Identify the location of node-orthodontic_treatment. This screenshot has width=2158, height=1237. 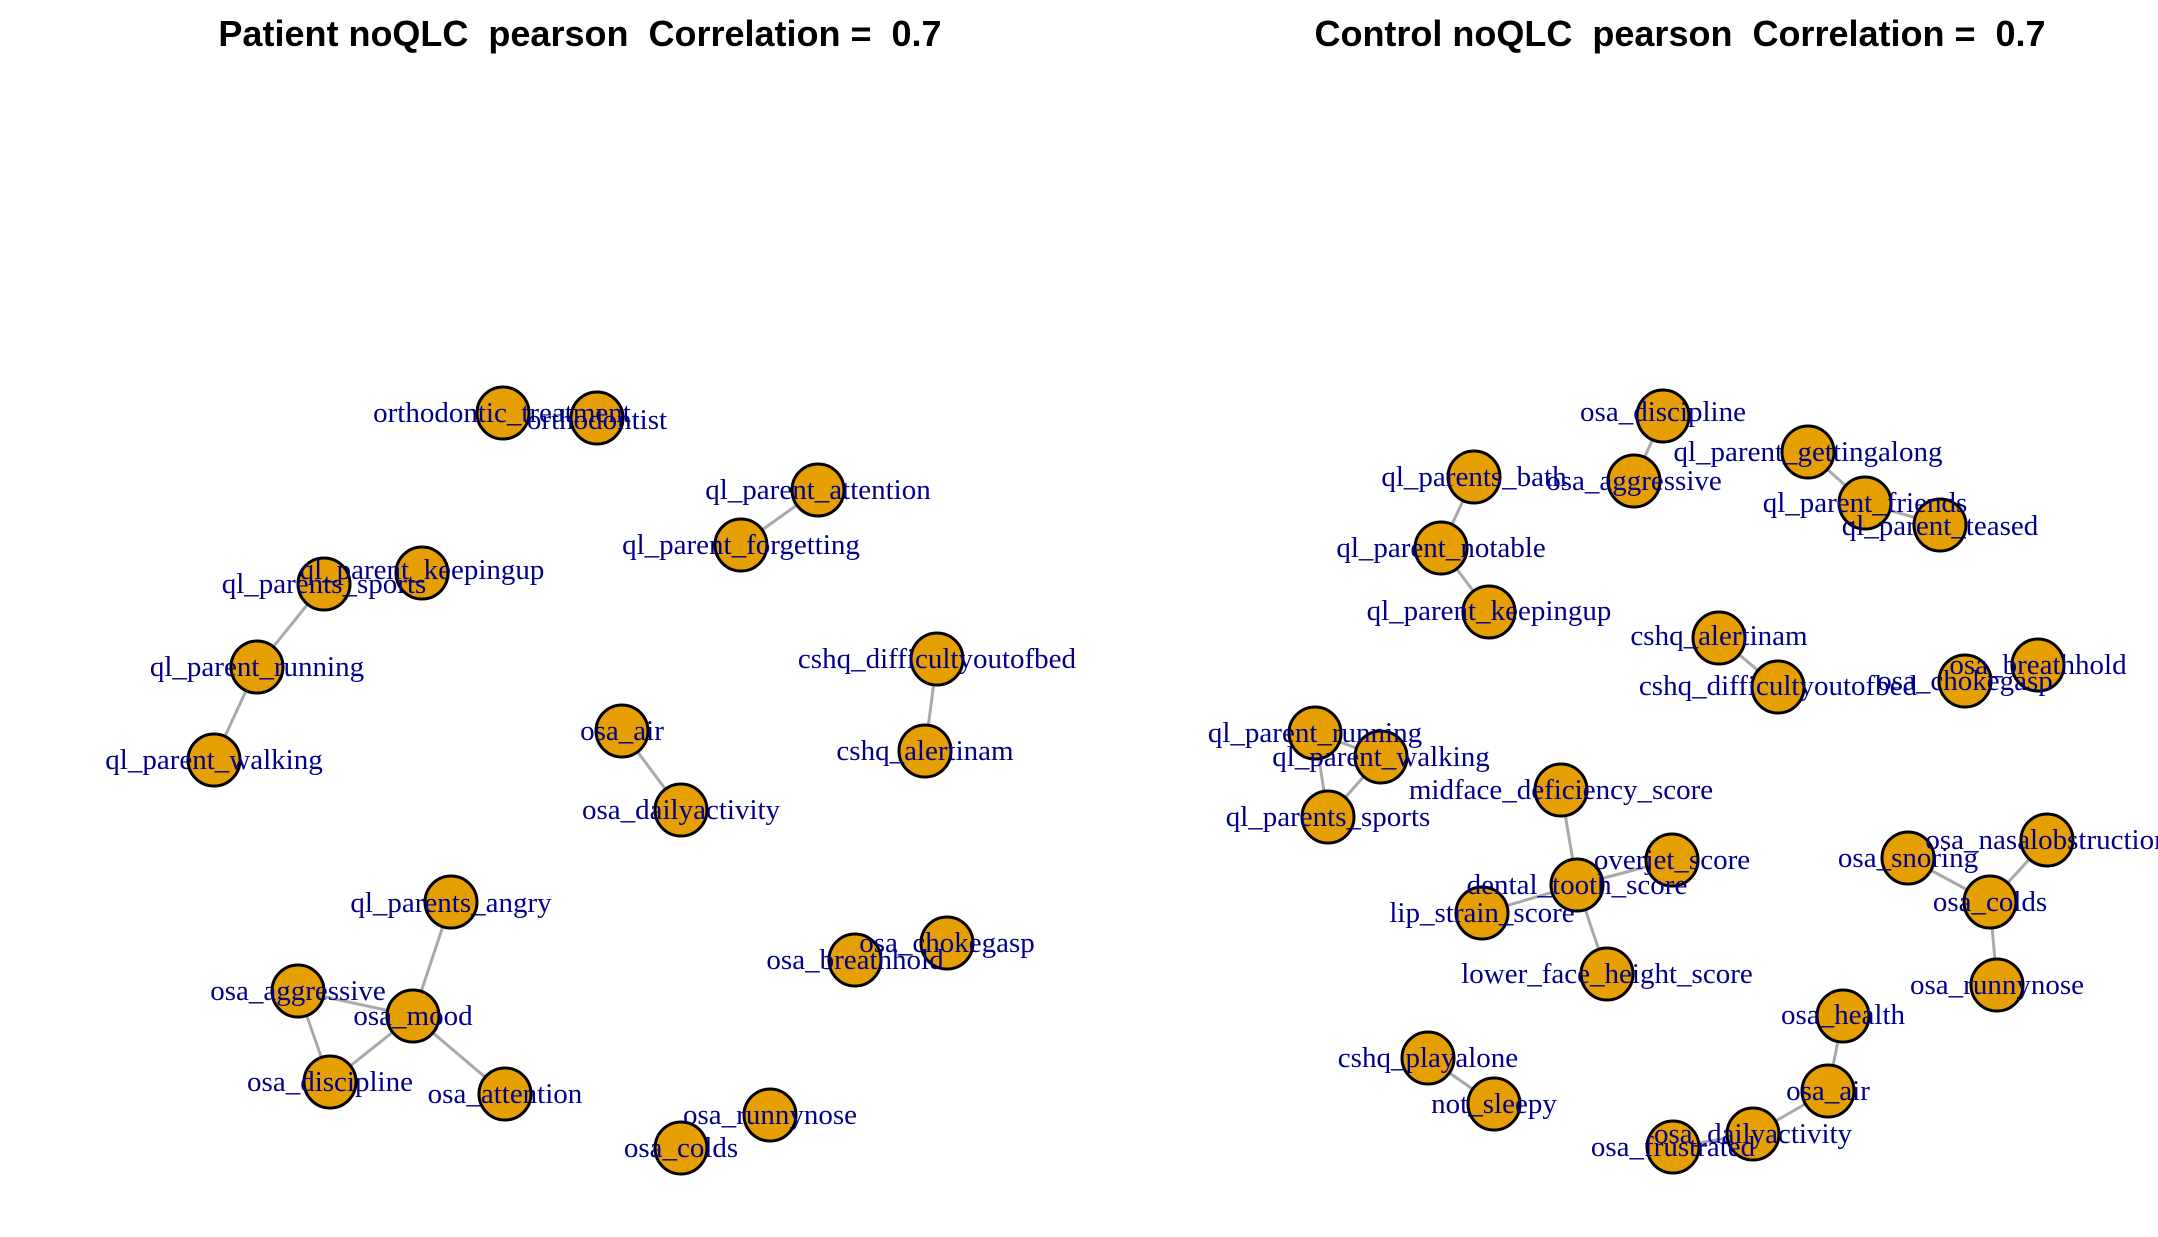
(503, 413).